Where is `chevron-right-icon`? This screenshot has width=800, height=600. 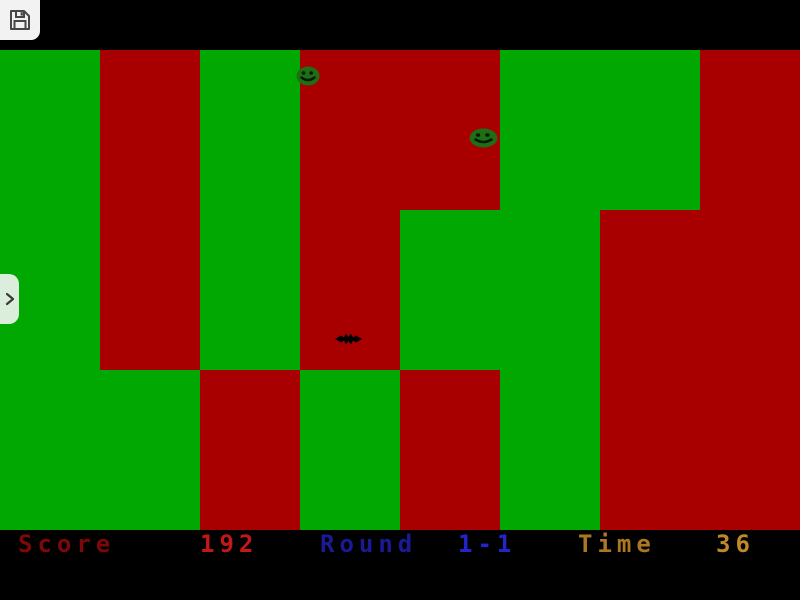 chevron-right-icon is located at coordinates (9, 299).